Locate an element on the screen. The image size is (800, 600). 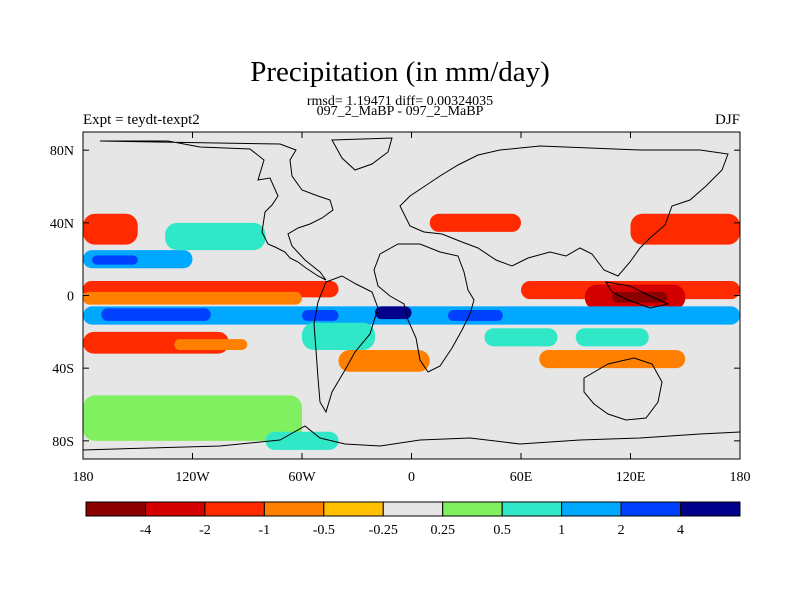
y-tick-label: 80S is located at coordinates (63, 442).